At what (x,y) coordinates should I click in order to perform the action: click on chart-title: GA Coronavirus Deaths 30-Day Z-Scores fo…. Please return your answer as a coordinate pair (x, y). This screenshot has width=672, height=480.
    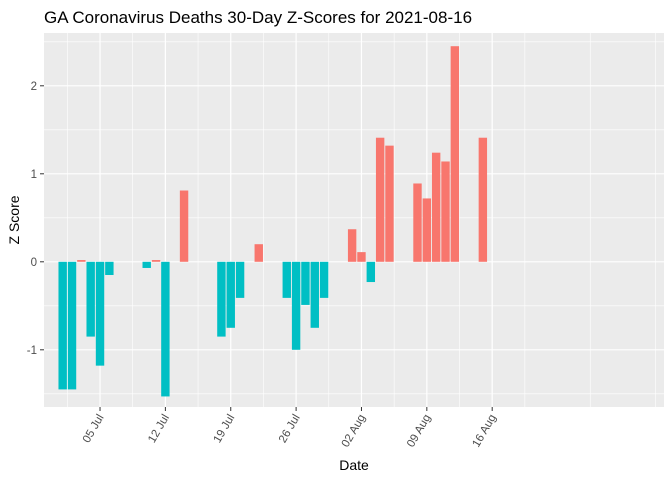
    Looking at the image, I should click on (258, 17).